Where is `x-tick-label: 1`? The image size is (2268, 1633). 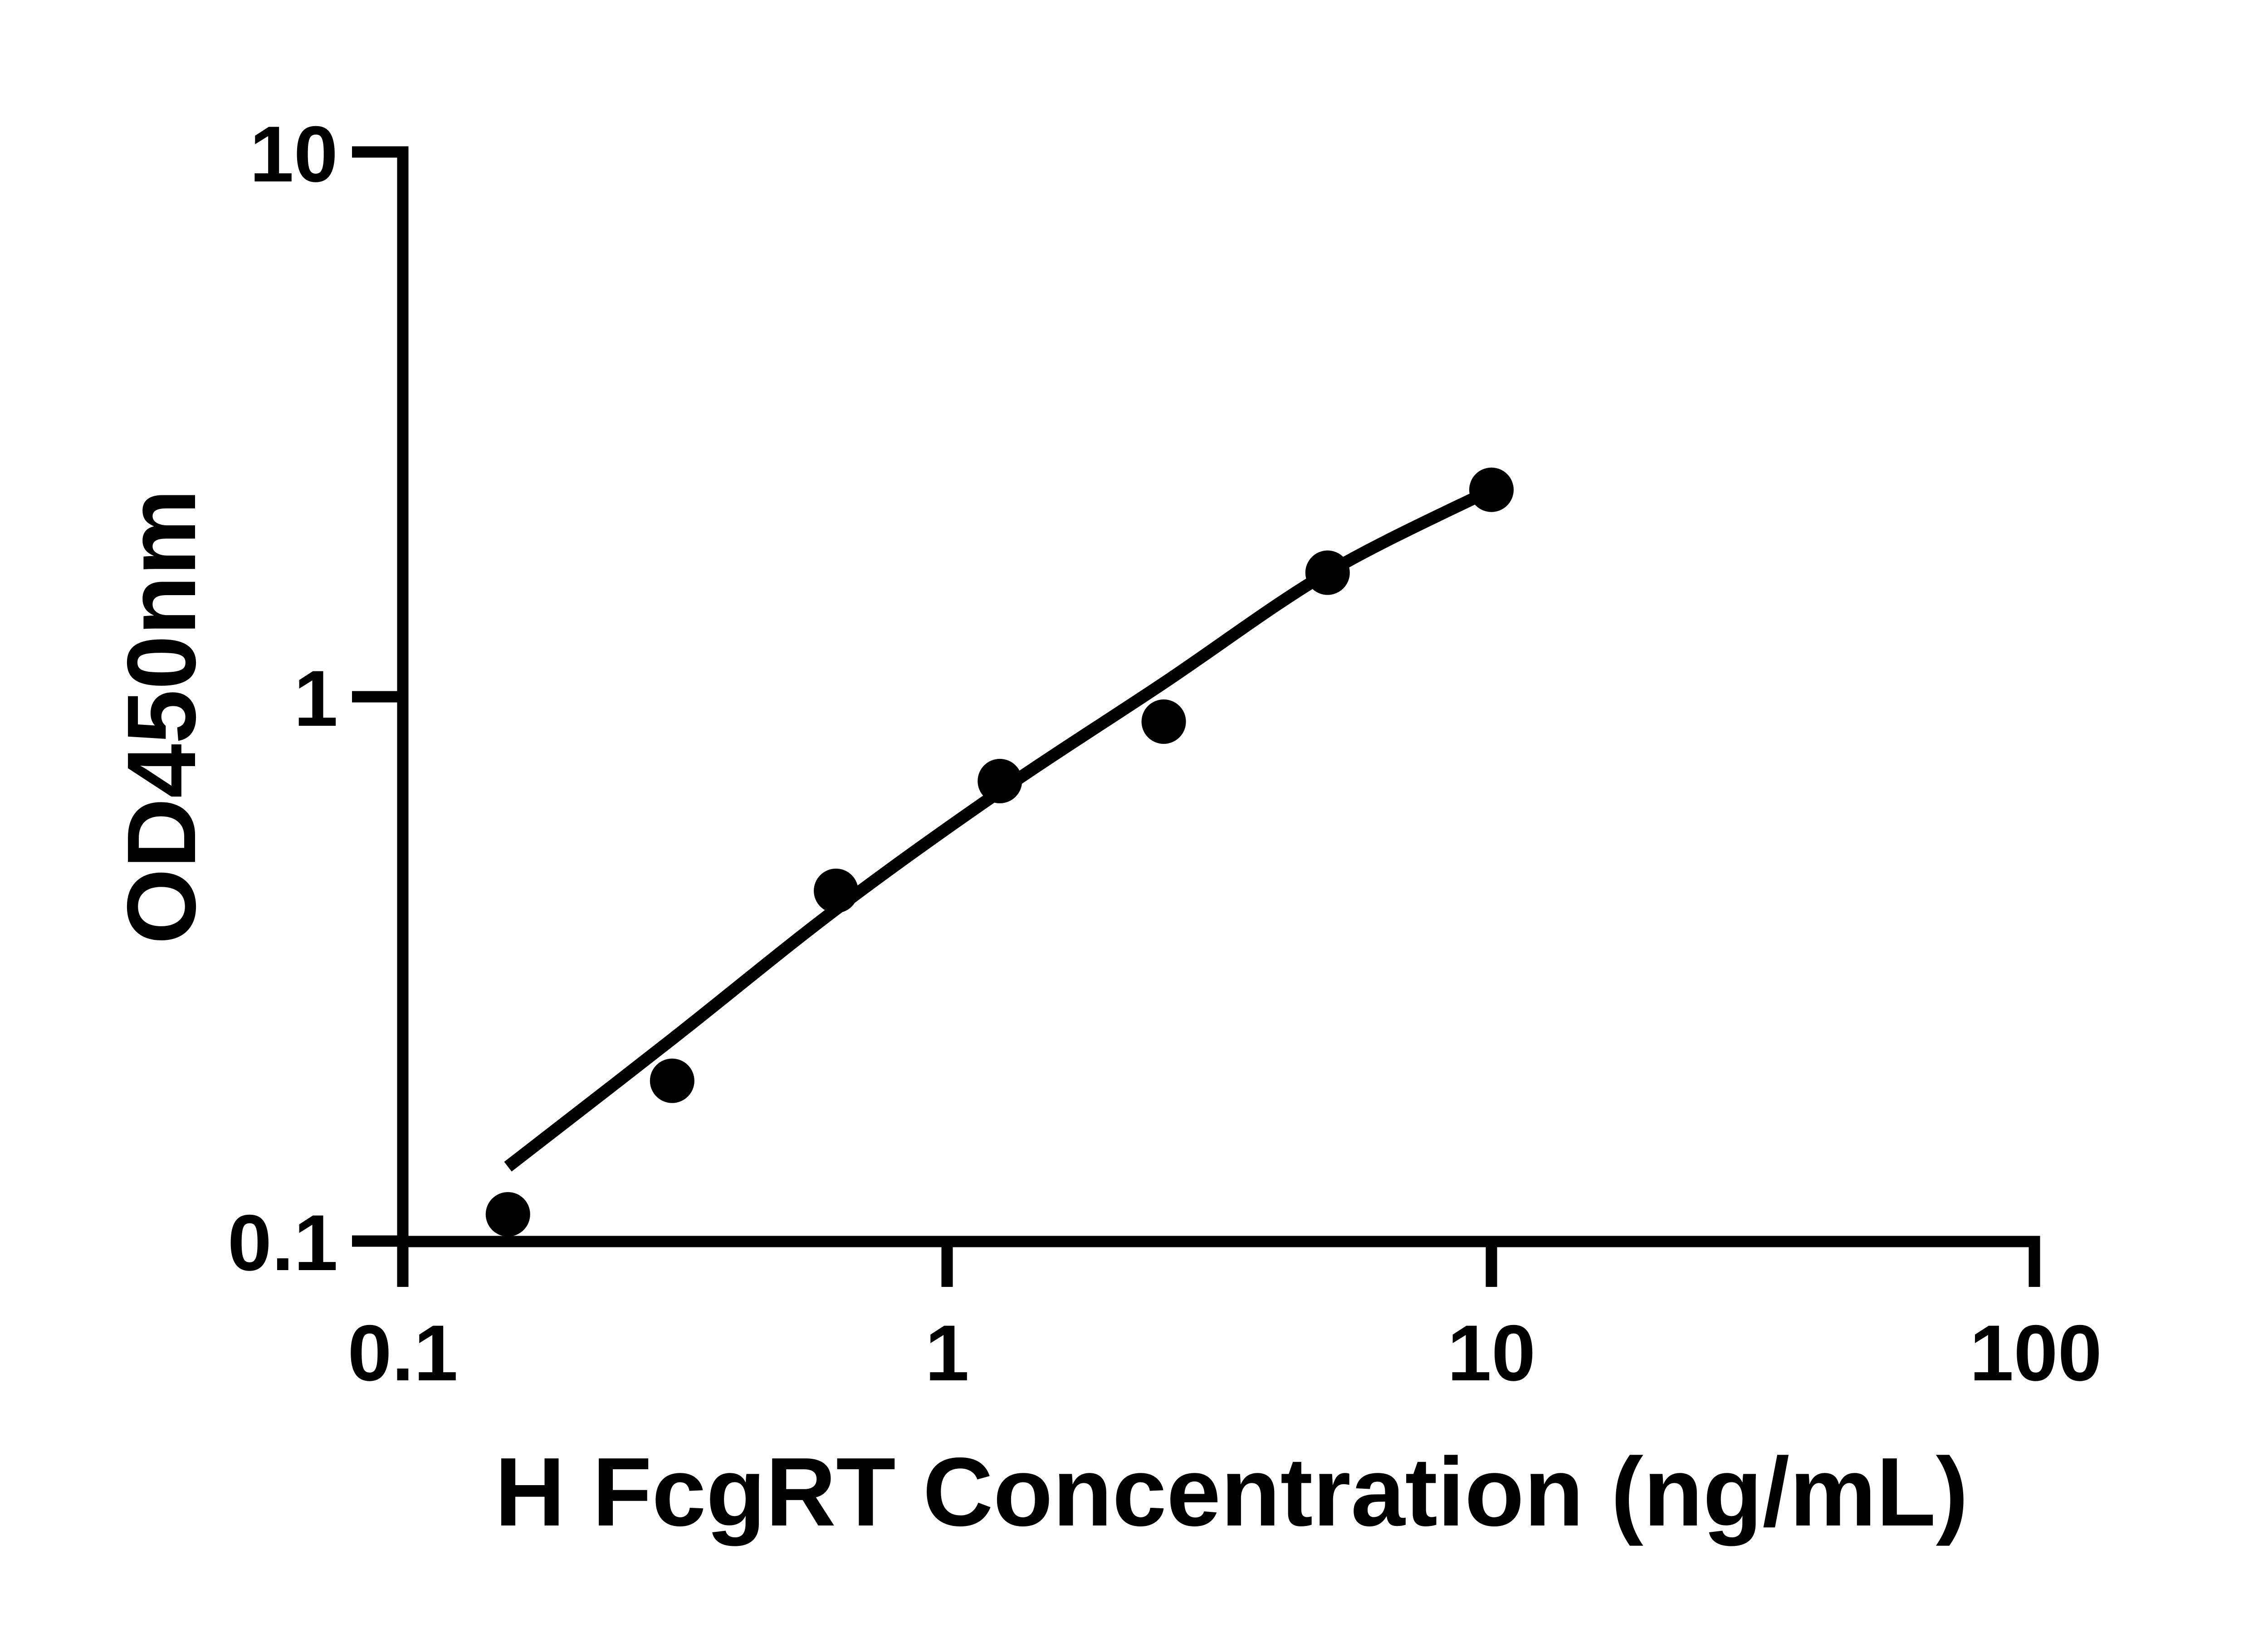
x-tick-label: 1 is located at coordinates (947, 1353).